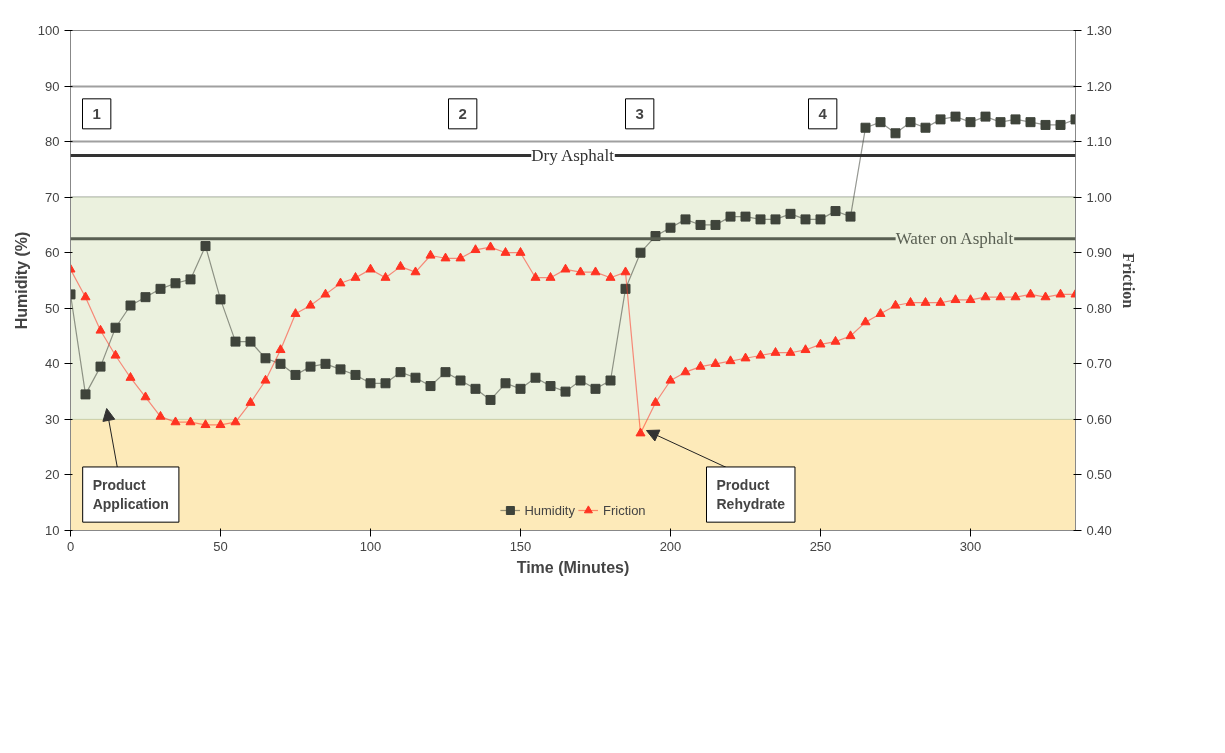  What do you see at coordinates (573, 567) in the screenshot?
I see `x-axis-title: Time (Minutes)` at bounding box center [573, 567].